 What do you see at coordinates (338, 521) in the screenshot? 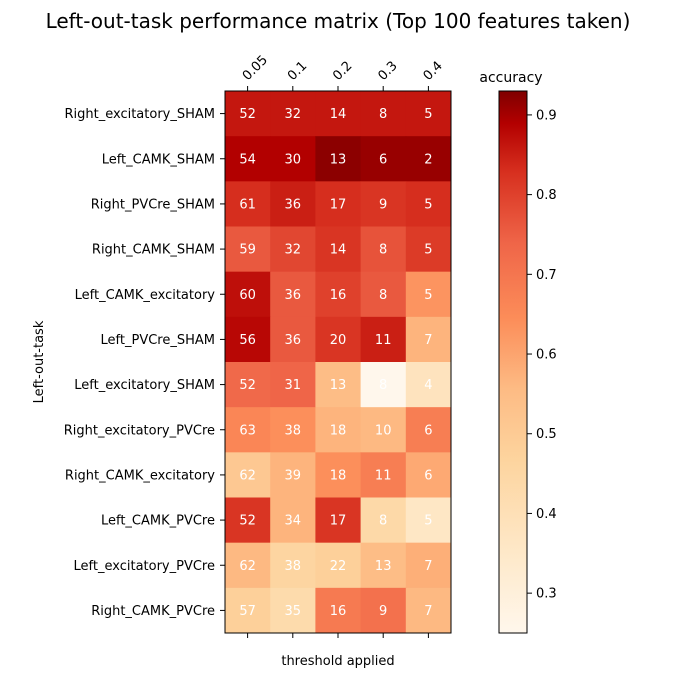
I see `cell-value-label: 17` at bounding box center [338, 521].